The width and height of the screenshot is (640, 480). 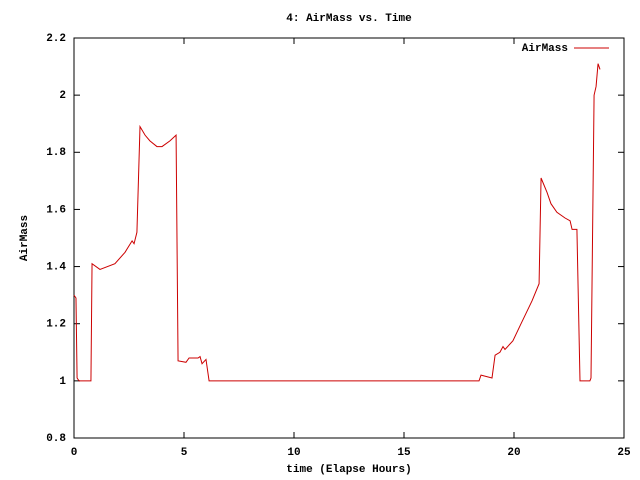 I want to click on y-tick-label: 1.8, so click(x=56, y=153).